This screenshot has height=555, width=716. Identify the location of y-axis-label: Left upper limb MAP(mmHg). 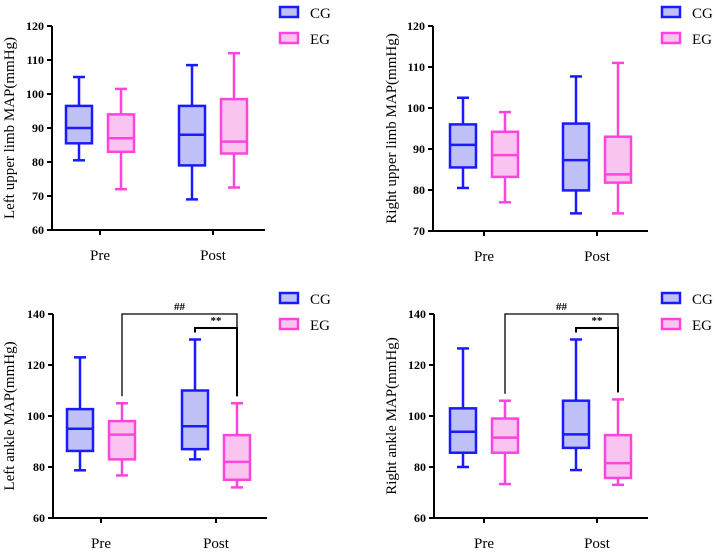
(10, 128).